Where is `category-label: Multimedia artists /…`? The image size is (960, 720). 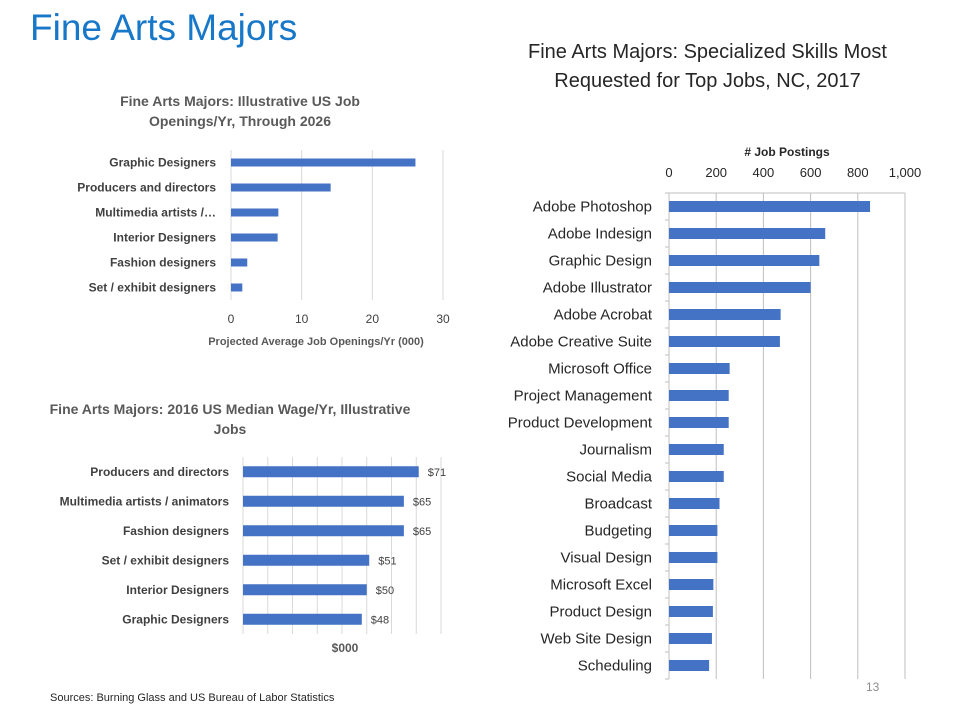 category-label: Multimedia artists /… is located at coordinates (155, 213).